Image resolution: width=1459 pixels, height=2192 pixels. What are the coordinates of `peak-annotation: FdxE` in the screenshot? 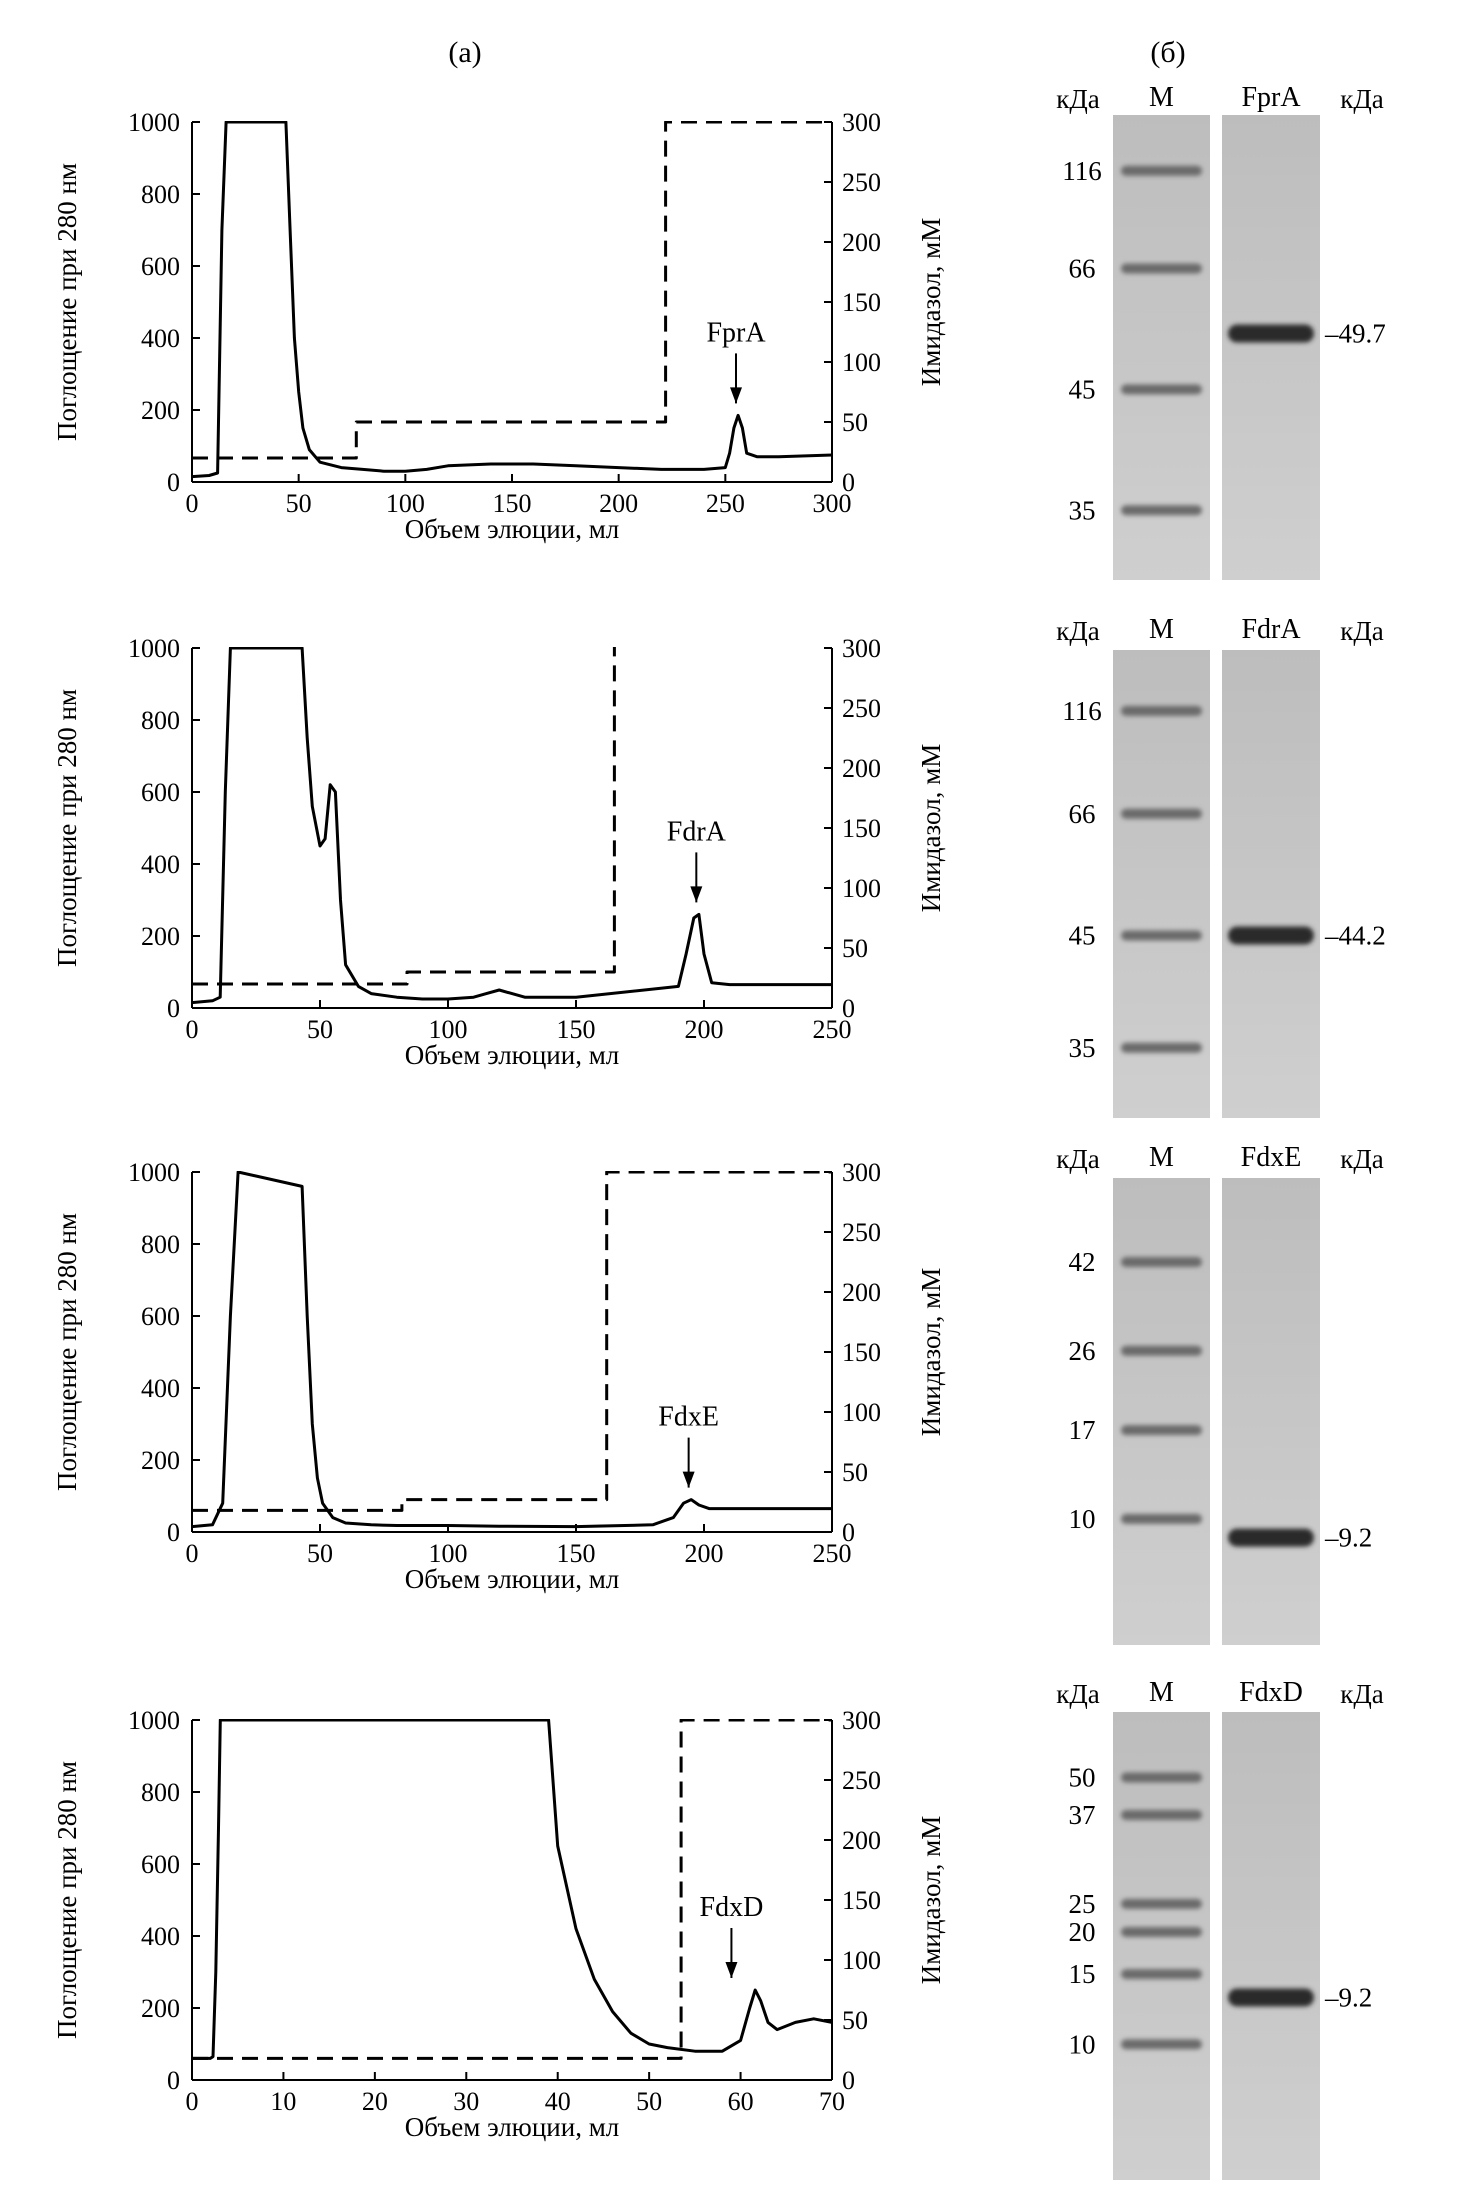 It's located at (688, 1445).